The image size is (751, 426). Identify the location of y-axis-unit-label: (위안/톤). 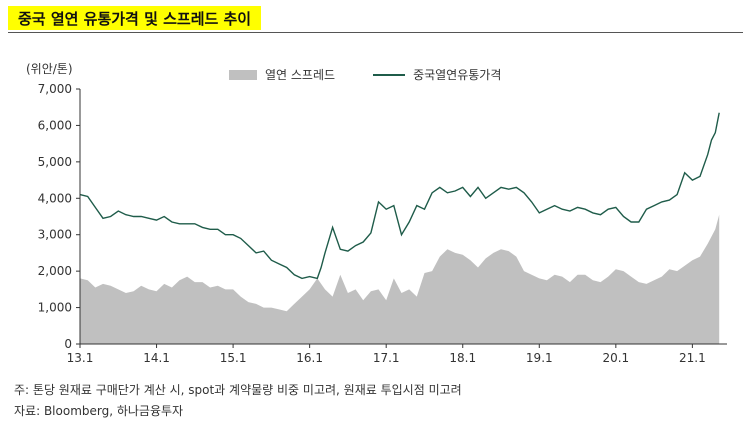
(49, 69).